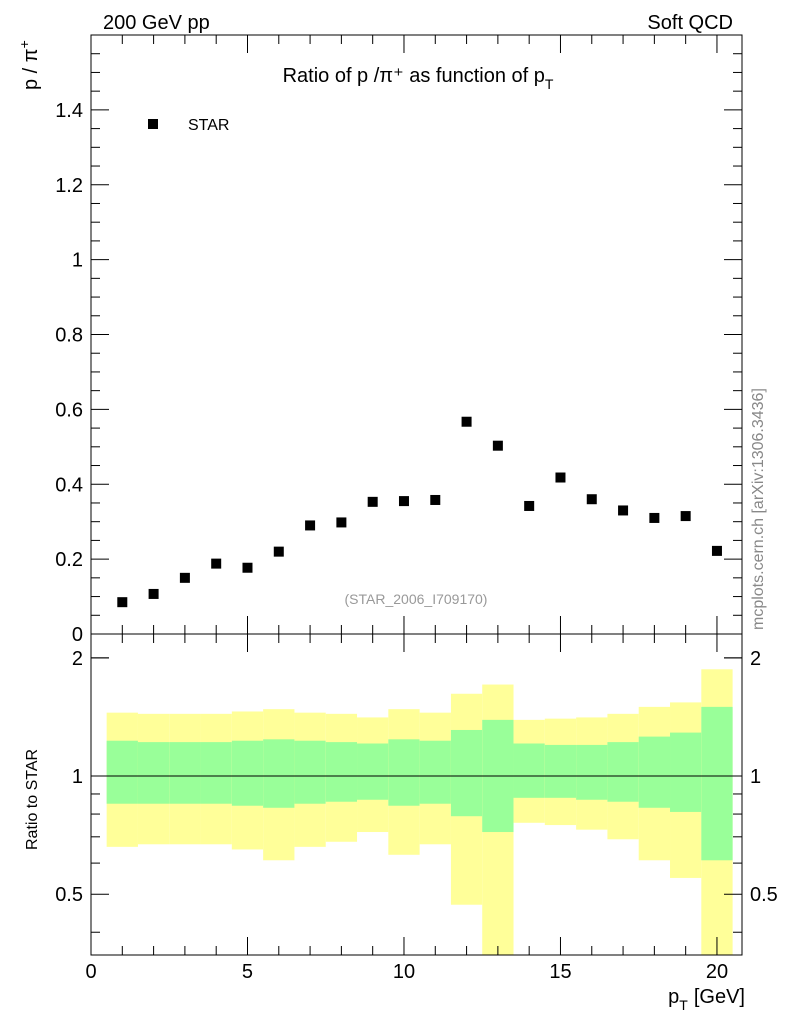 This screenshot has height=1024, width=786. I want to click on x-tick-label: 0, so click(90, 972).